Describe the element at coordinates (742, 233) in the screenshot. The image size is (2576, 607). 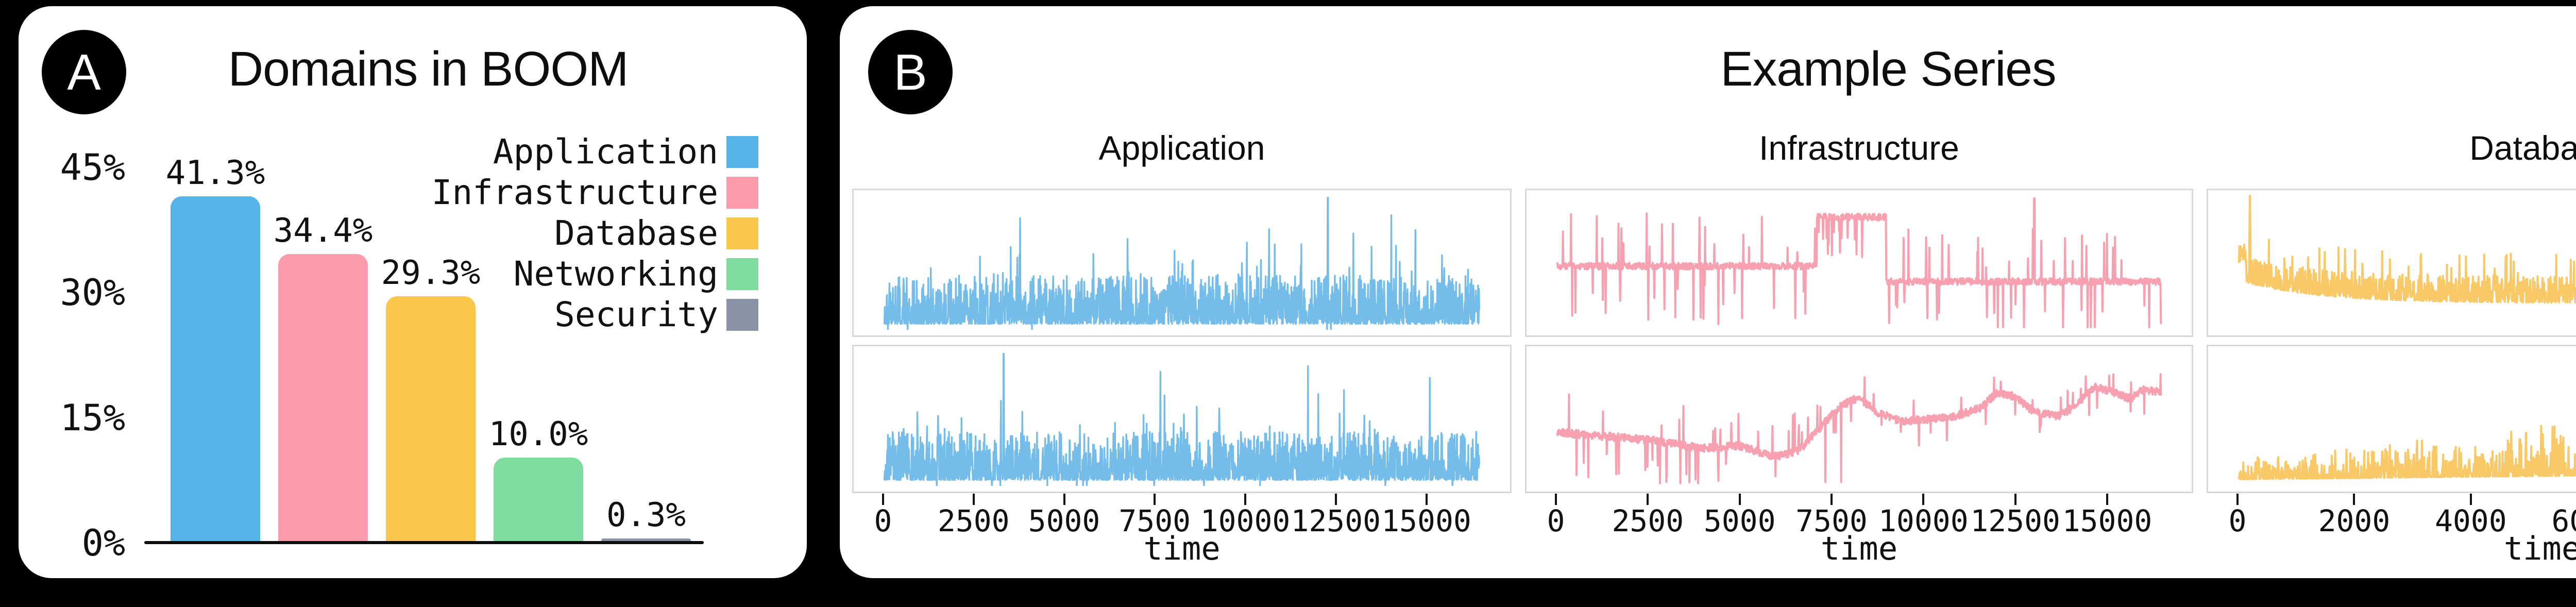
I see `legend-swatch-database` at that location.